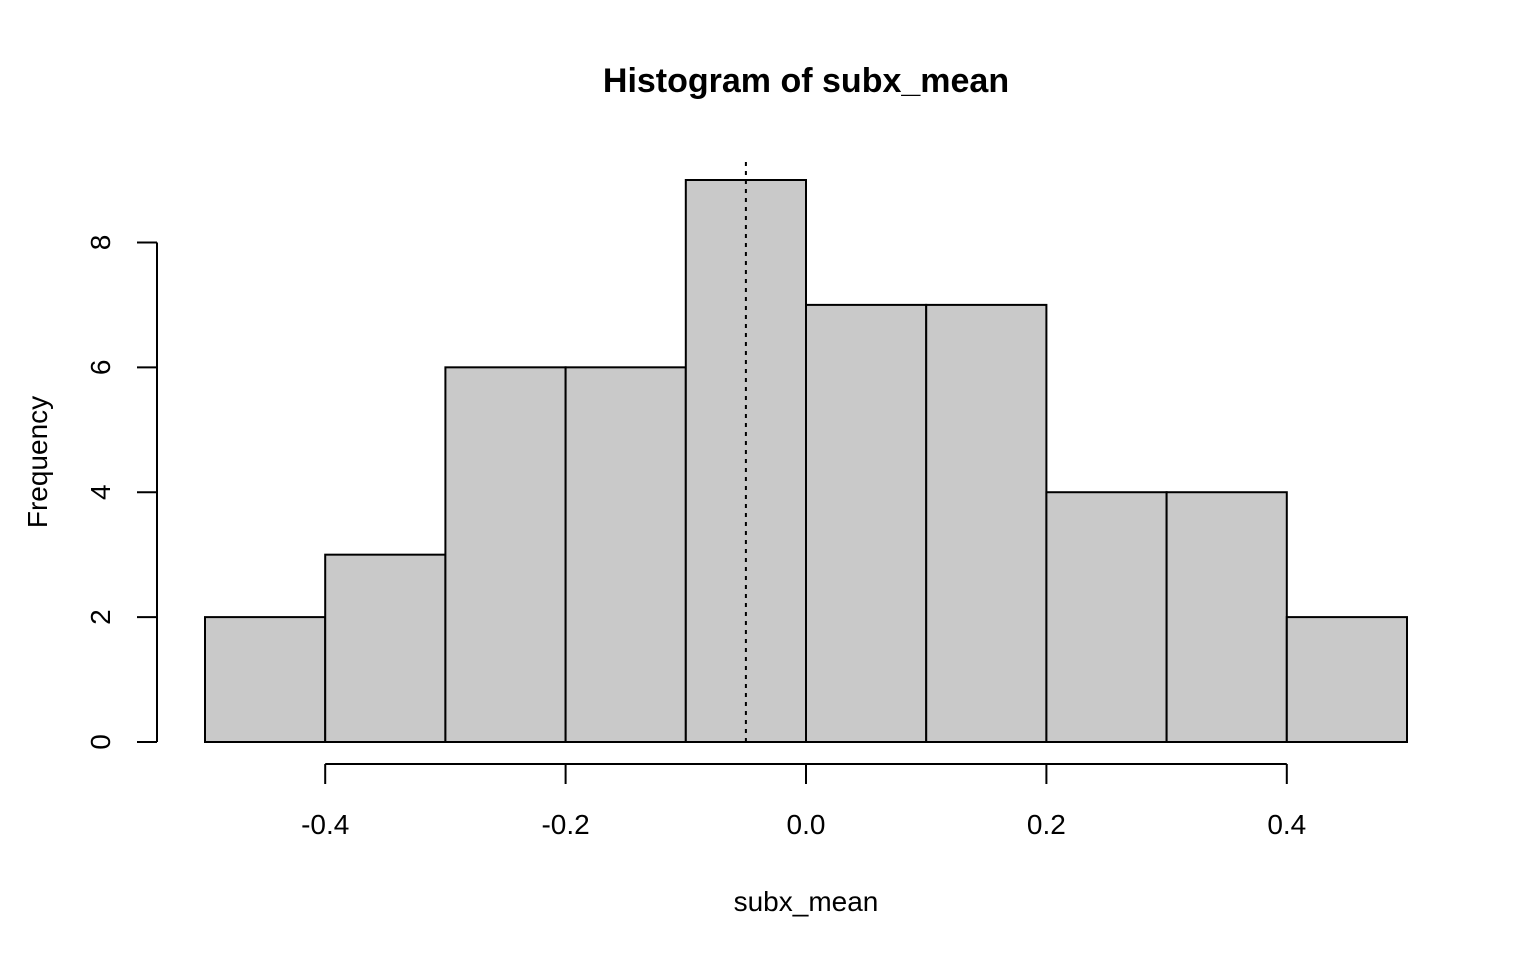  What do you see at coordinates (565, 824) in the screenshot?
I see `x-tick-label: -0.2` at bounding box center [565, 824].